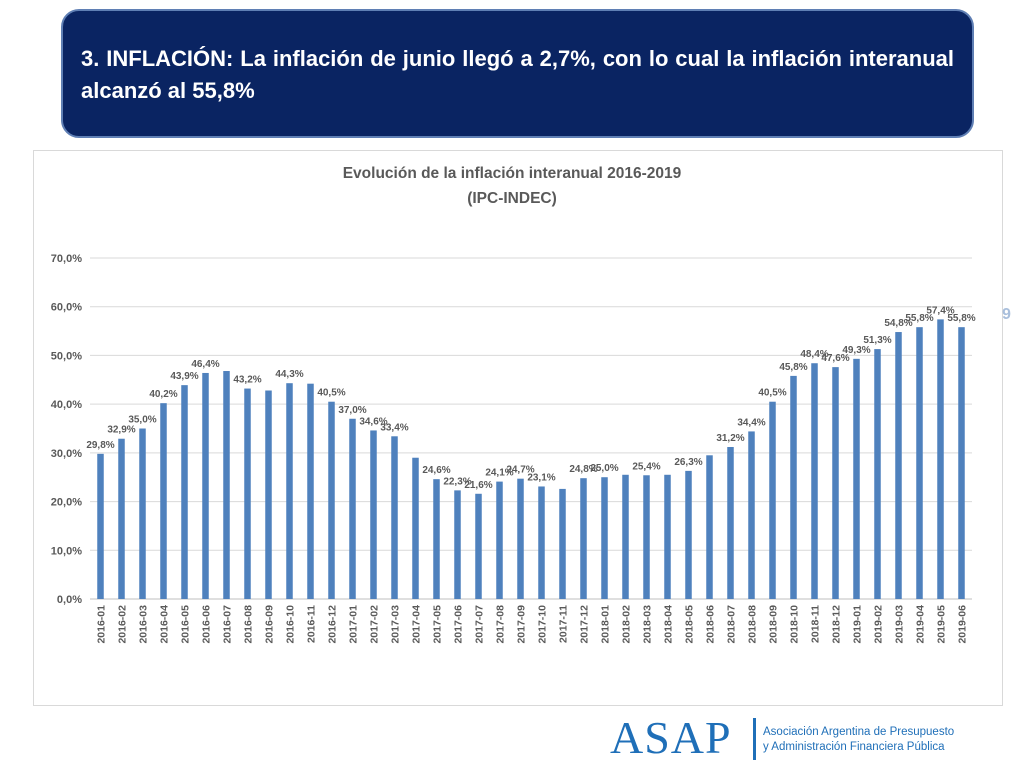 Image resolution: width=1024 pixels, height=768 pixels. Describe the element at coordinates (249, 624) in the screenshot. I see `x-tick-label: 2016-08` at that location.